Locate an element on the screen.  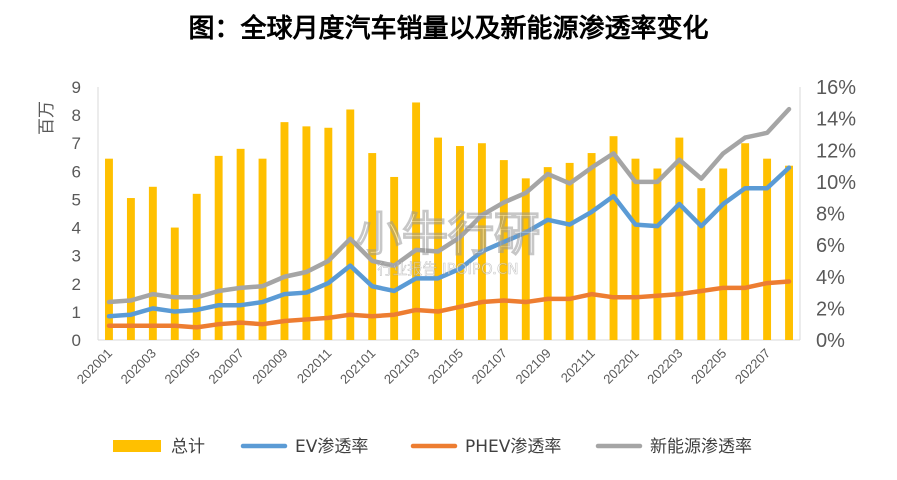
x-tick-label: 202201 is located at coordinates (620, 366).